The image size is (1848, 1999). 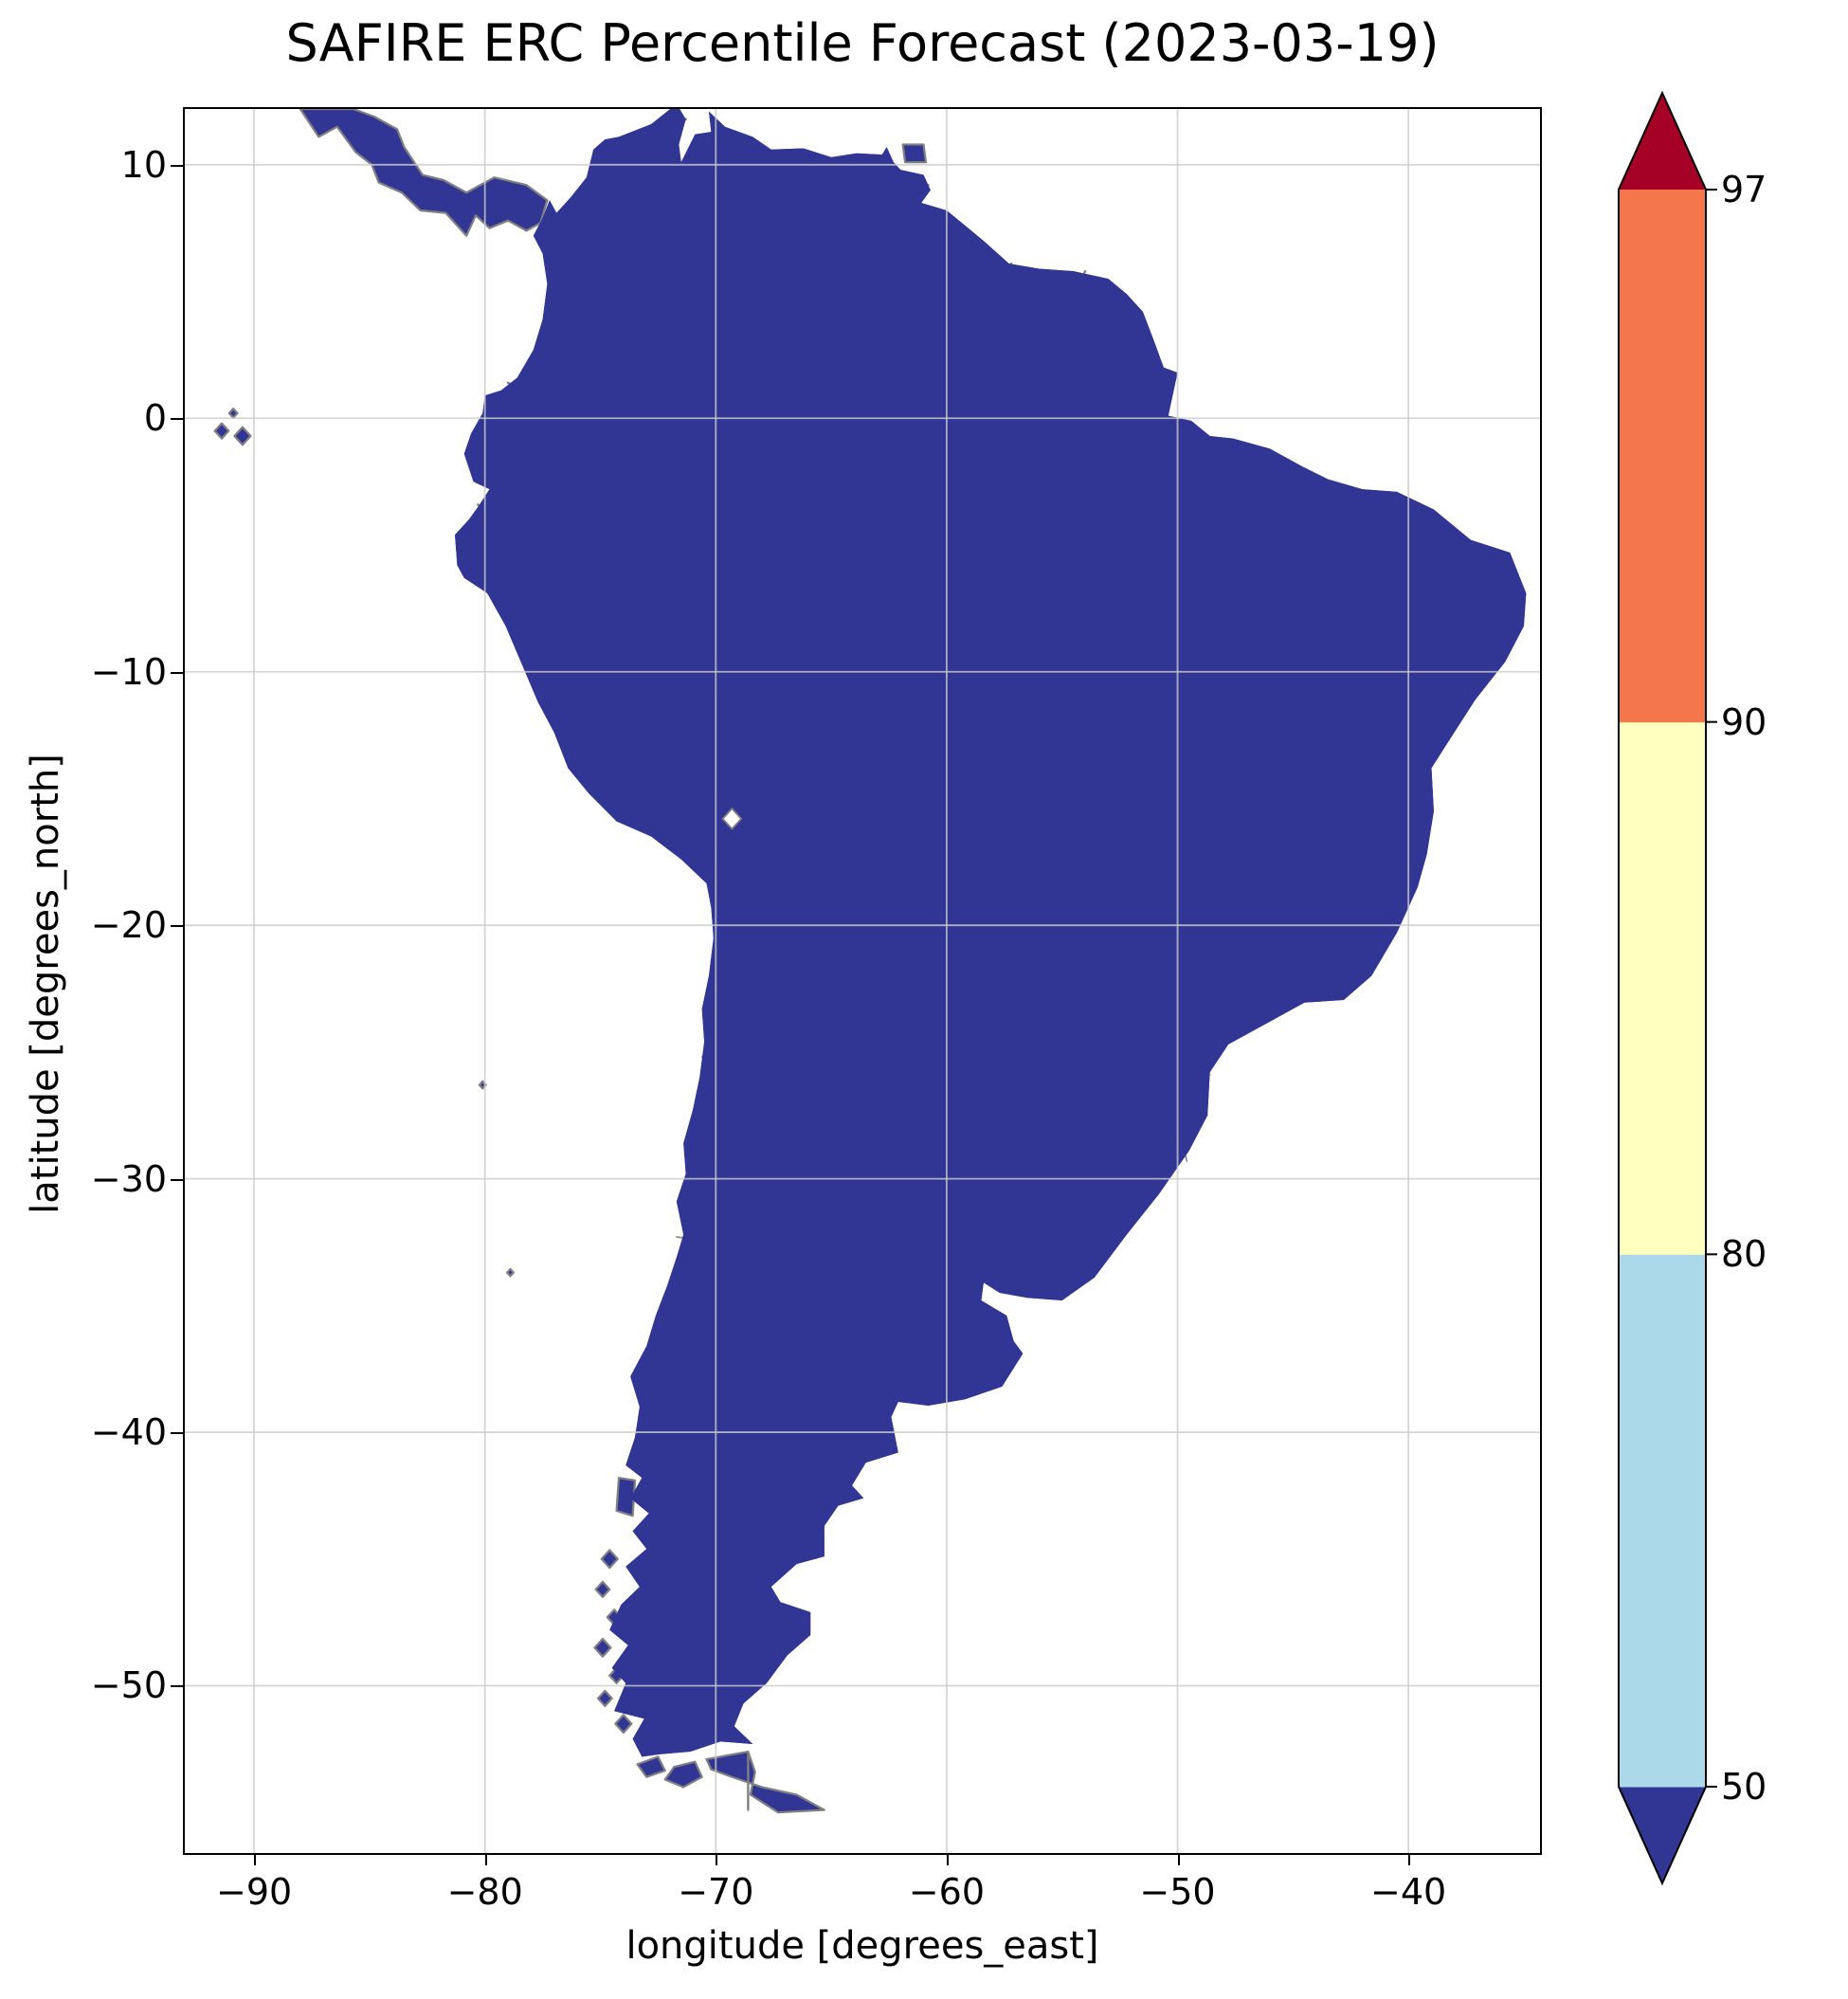 I want to click on colorbar: 50 80 90 97, so click(x=1729, y=1002).